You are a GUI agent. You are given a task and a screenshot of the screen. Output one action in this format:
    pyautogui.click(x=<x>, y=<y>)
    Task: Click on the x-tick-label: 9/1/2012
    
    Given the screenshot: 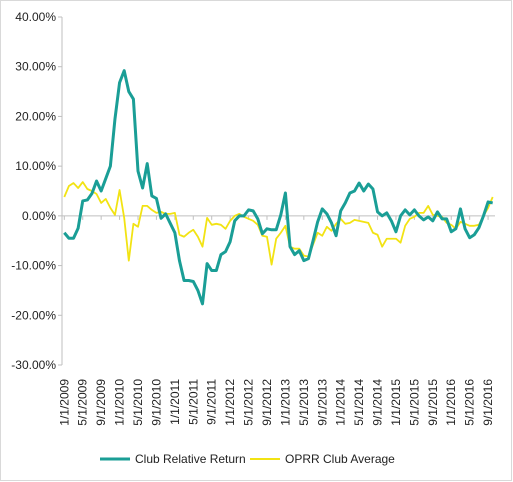 What is the action you would take?
    pyautogui.click(x=267, y=402)
    